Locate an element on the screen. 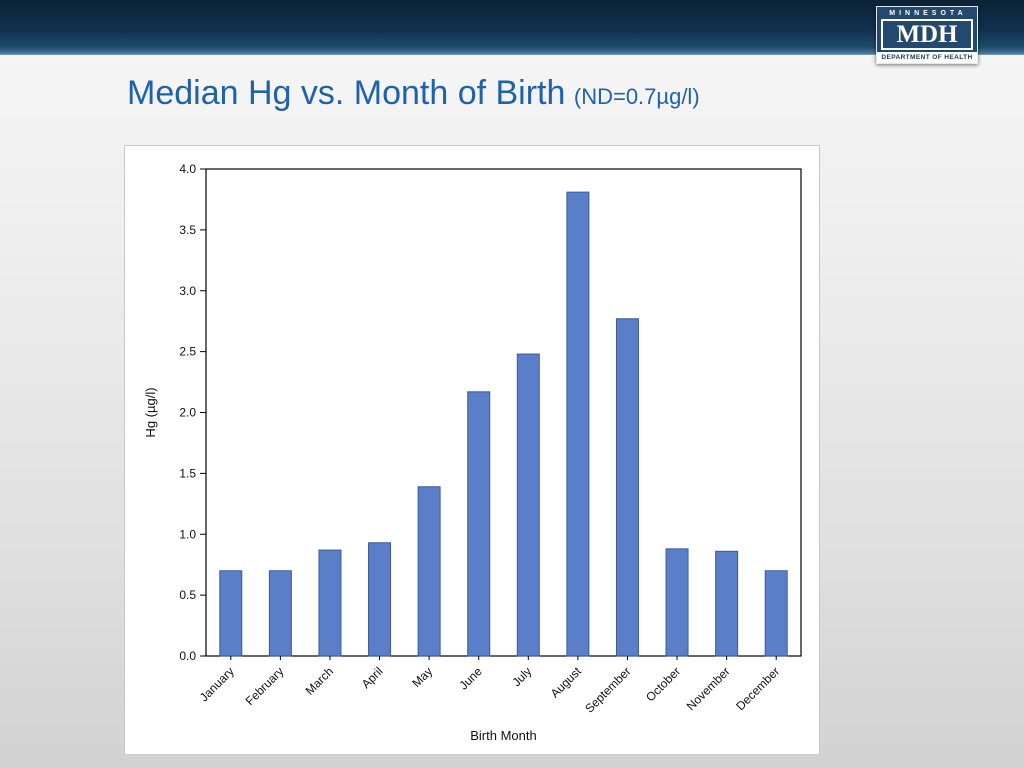  y-axis-label: Hg (µg/l) is located at coordinates (150, 412).